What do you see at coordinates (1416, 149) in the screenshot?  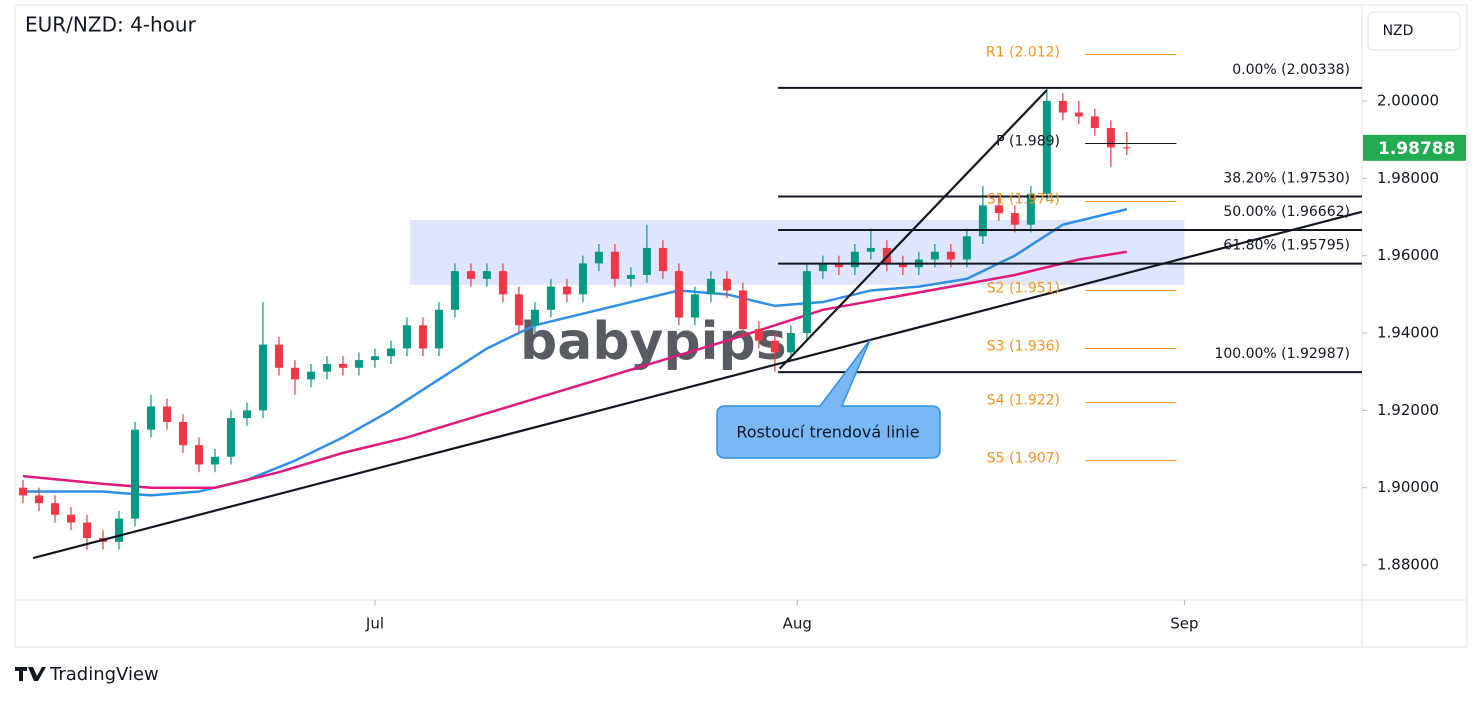 I see `last-price-label: 1.98788` at bounding box center [1416, 149].